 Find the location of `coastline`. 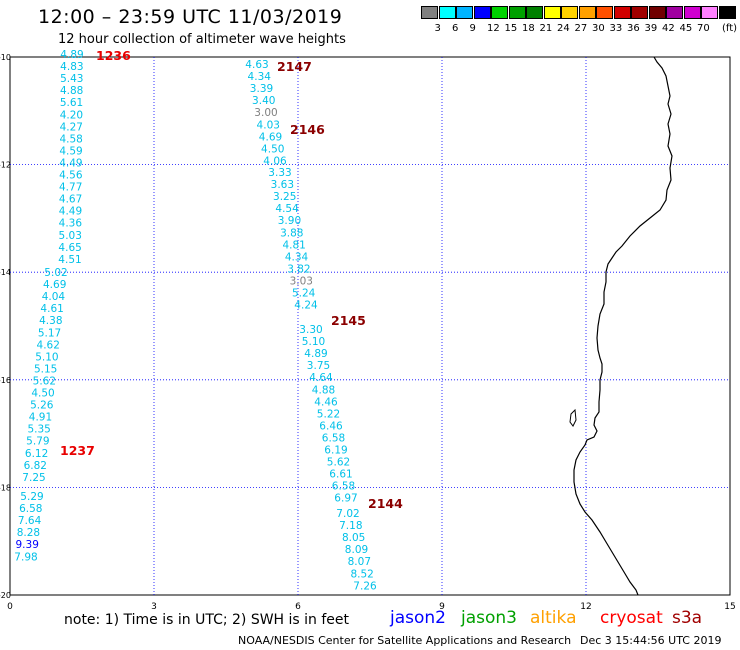

coastline is located at coordinates (623, 326).